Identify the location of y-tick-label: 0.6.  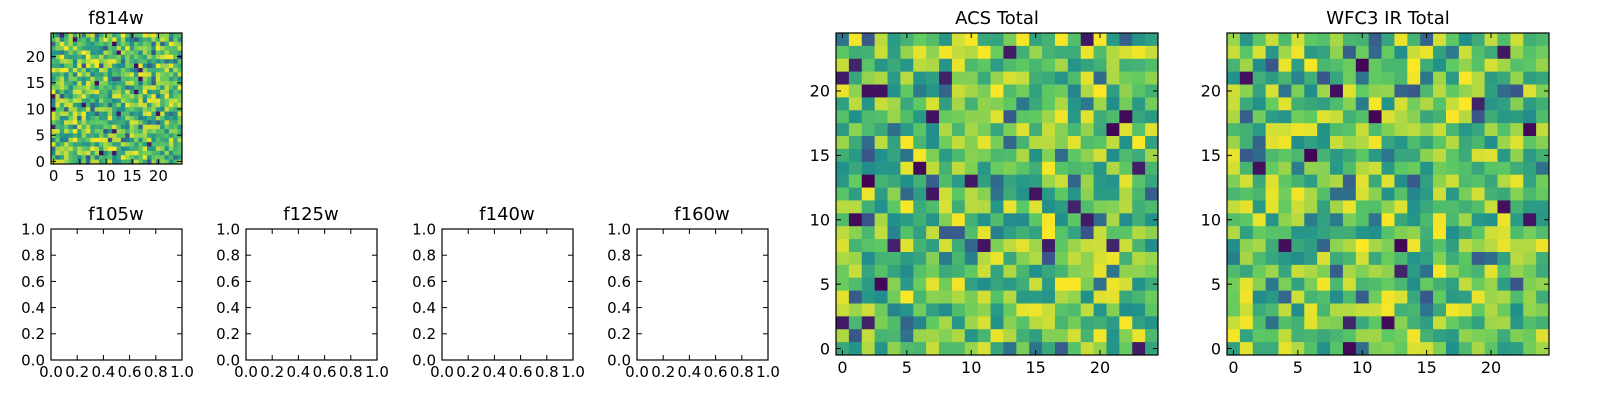
(424, 282).